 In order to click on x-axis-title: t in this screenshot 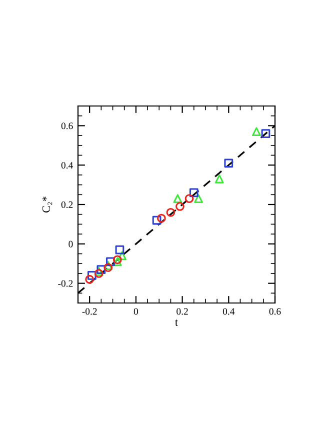, I will do `click(176, 323)`.